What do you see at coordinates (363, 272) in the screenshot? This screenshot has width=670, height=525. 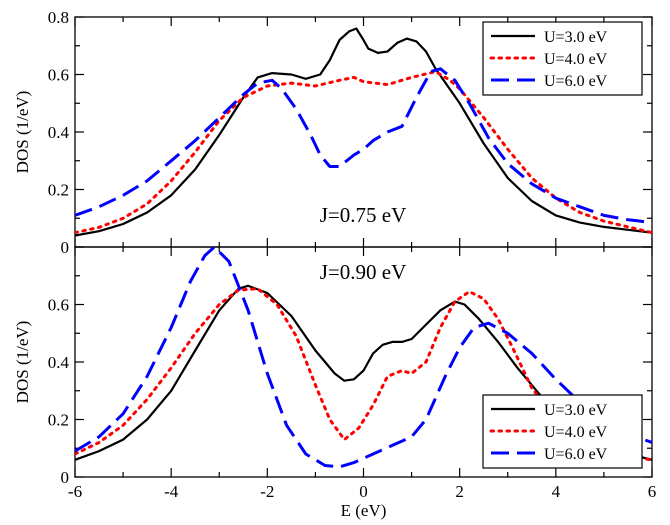 I see `panel-annotation: J=0.90 eV` at bounding box center [363, 272].